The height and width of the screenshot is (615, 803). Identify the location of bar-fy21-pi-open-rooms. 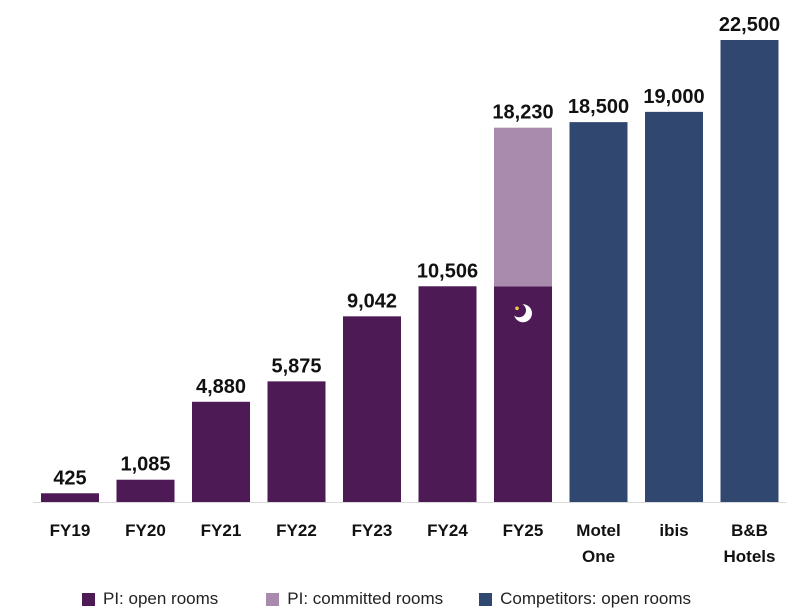
(221, 451).